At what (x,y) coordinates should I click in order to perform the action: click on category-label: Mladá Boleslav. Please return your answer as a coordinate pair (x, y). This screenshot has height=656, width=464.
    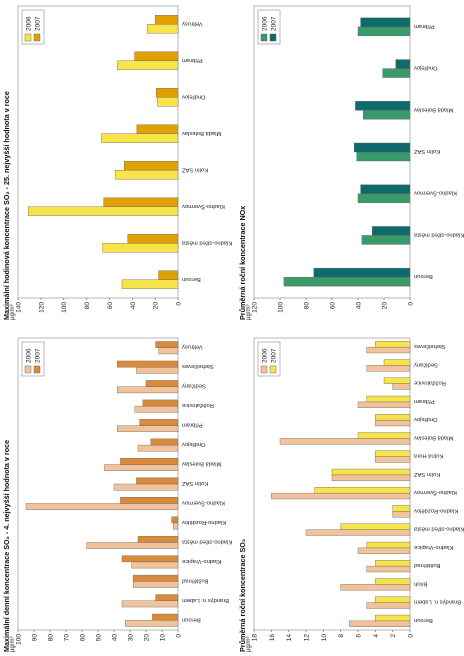
    Looking at the image, I should click on (433, 109).